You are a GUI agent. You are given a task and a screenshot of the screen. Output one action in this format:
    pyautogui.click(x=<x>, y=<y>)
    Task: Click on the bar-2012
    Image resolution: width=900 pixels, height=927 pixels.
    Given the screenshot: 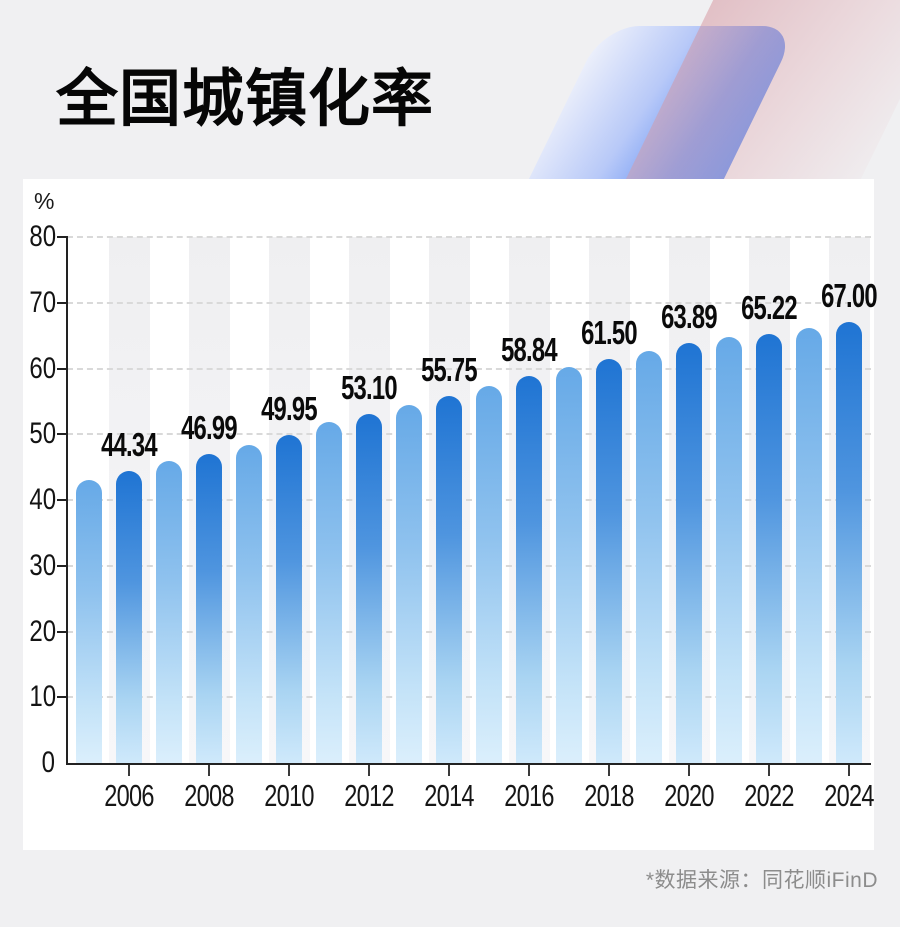 What is the action you would take?
    pyautogui.click(x=369, y=588)
    